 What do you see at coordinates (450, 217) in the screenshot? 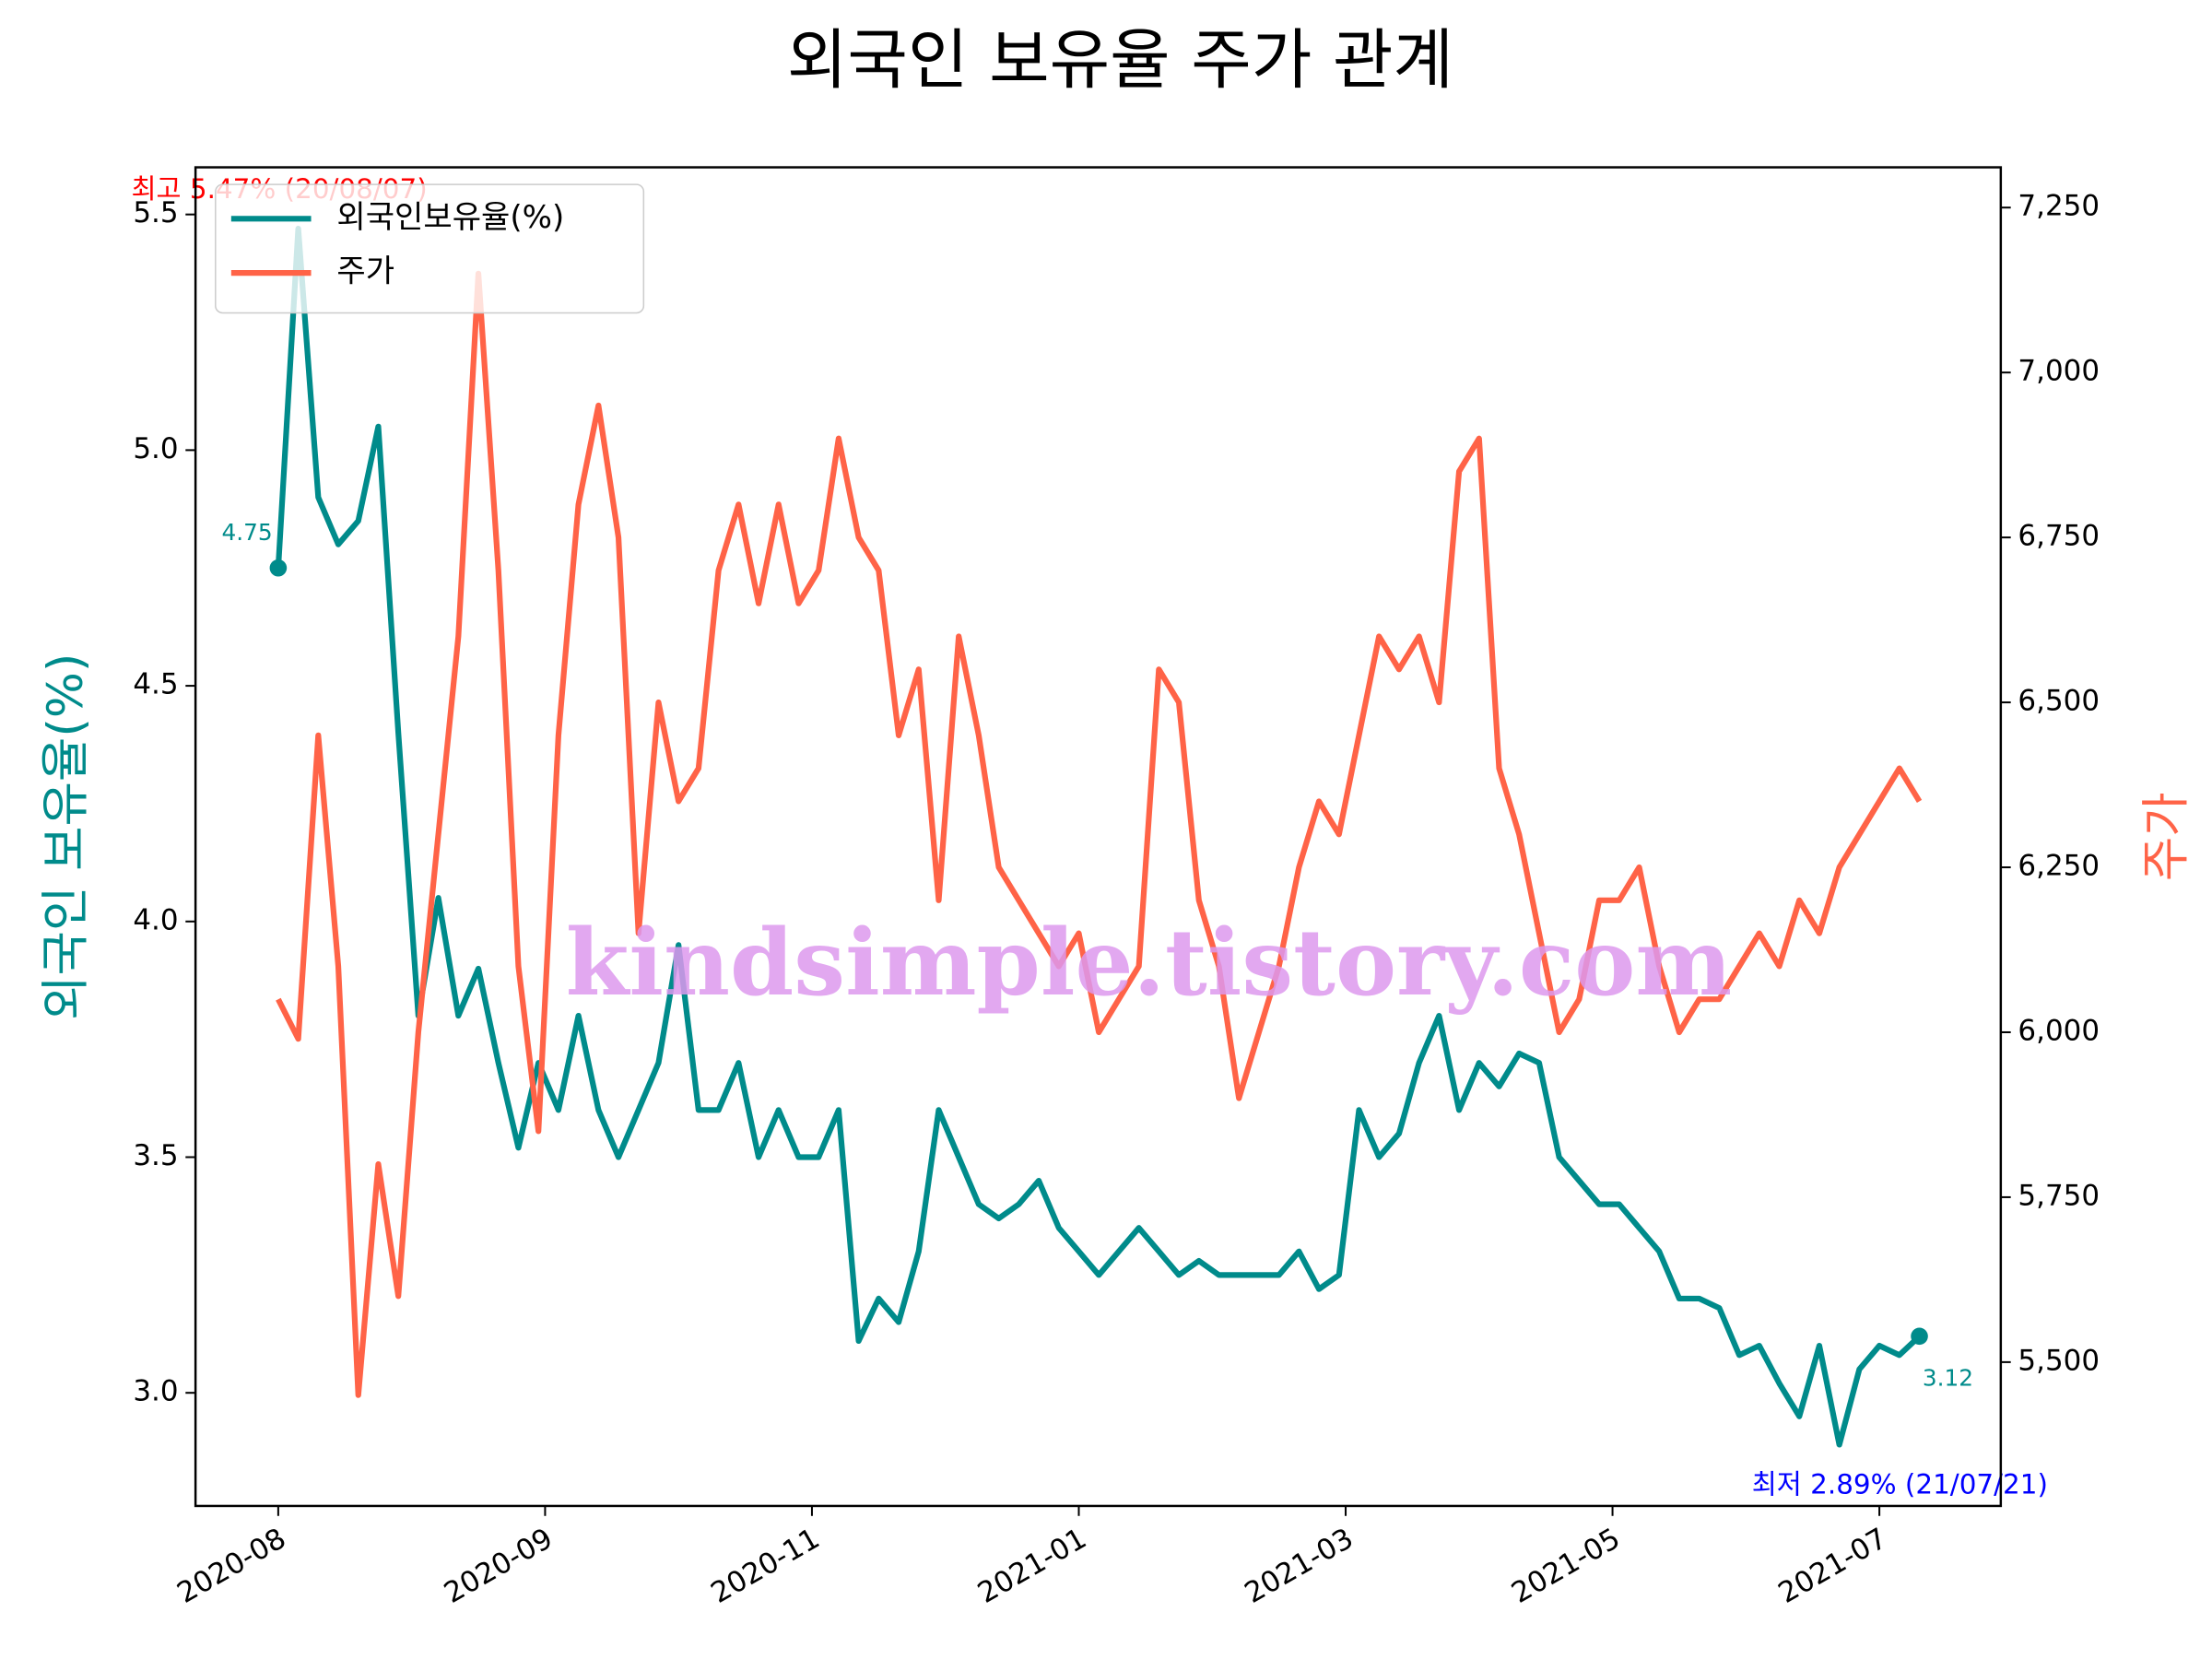
I see `legend-label: 외국인보유율(%)` at bounding box center [450, 217].